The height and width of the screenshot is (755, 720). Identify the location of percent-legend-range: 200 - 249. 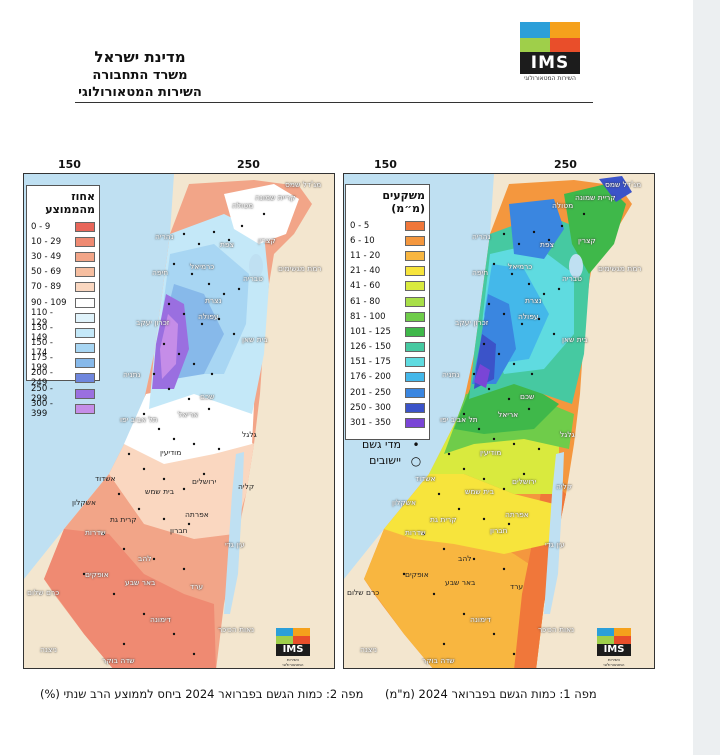
(42, 378).